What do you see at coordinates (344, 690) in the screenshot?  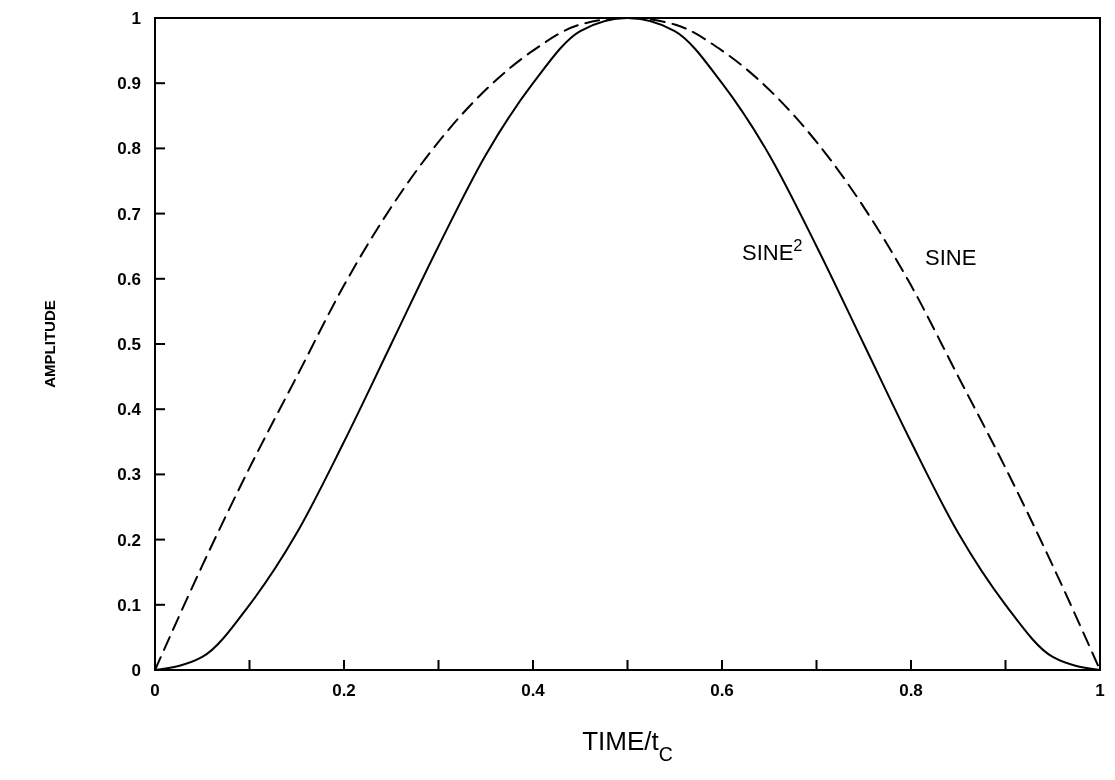 I see `x-tick-label: 0.2` at bounding box center [344, 690].